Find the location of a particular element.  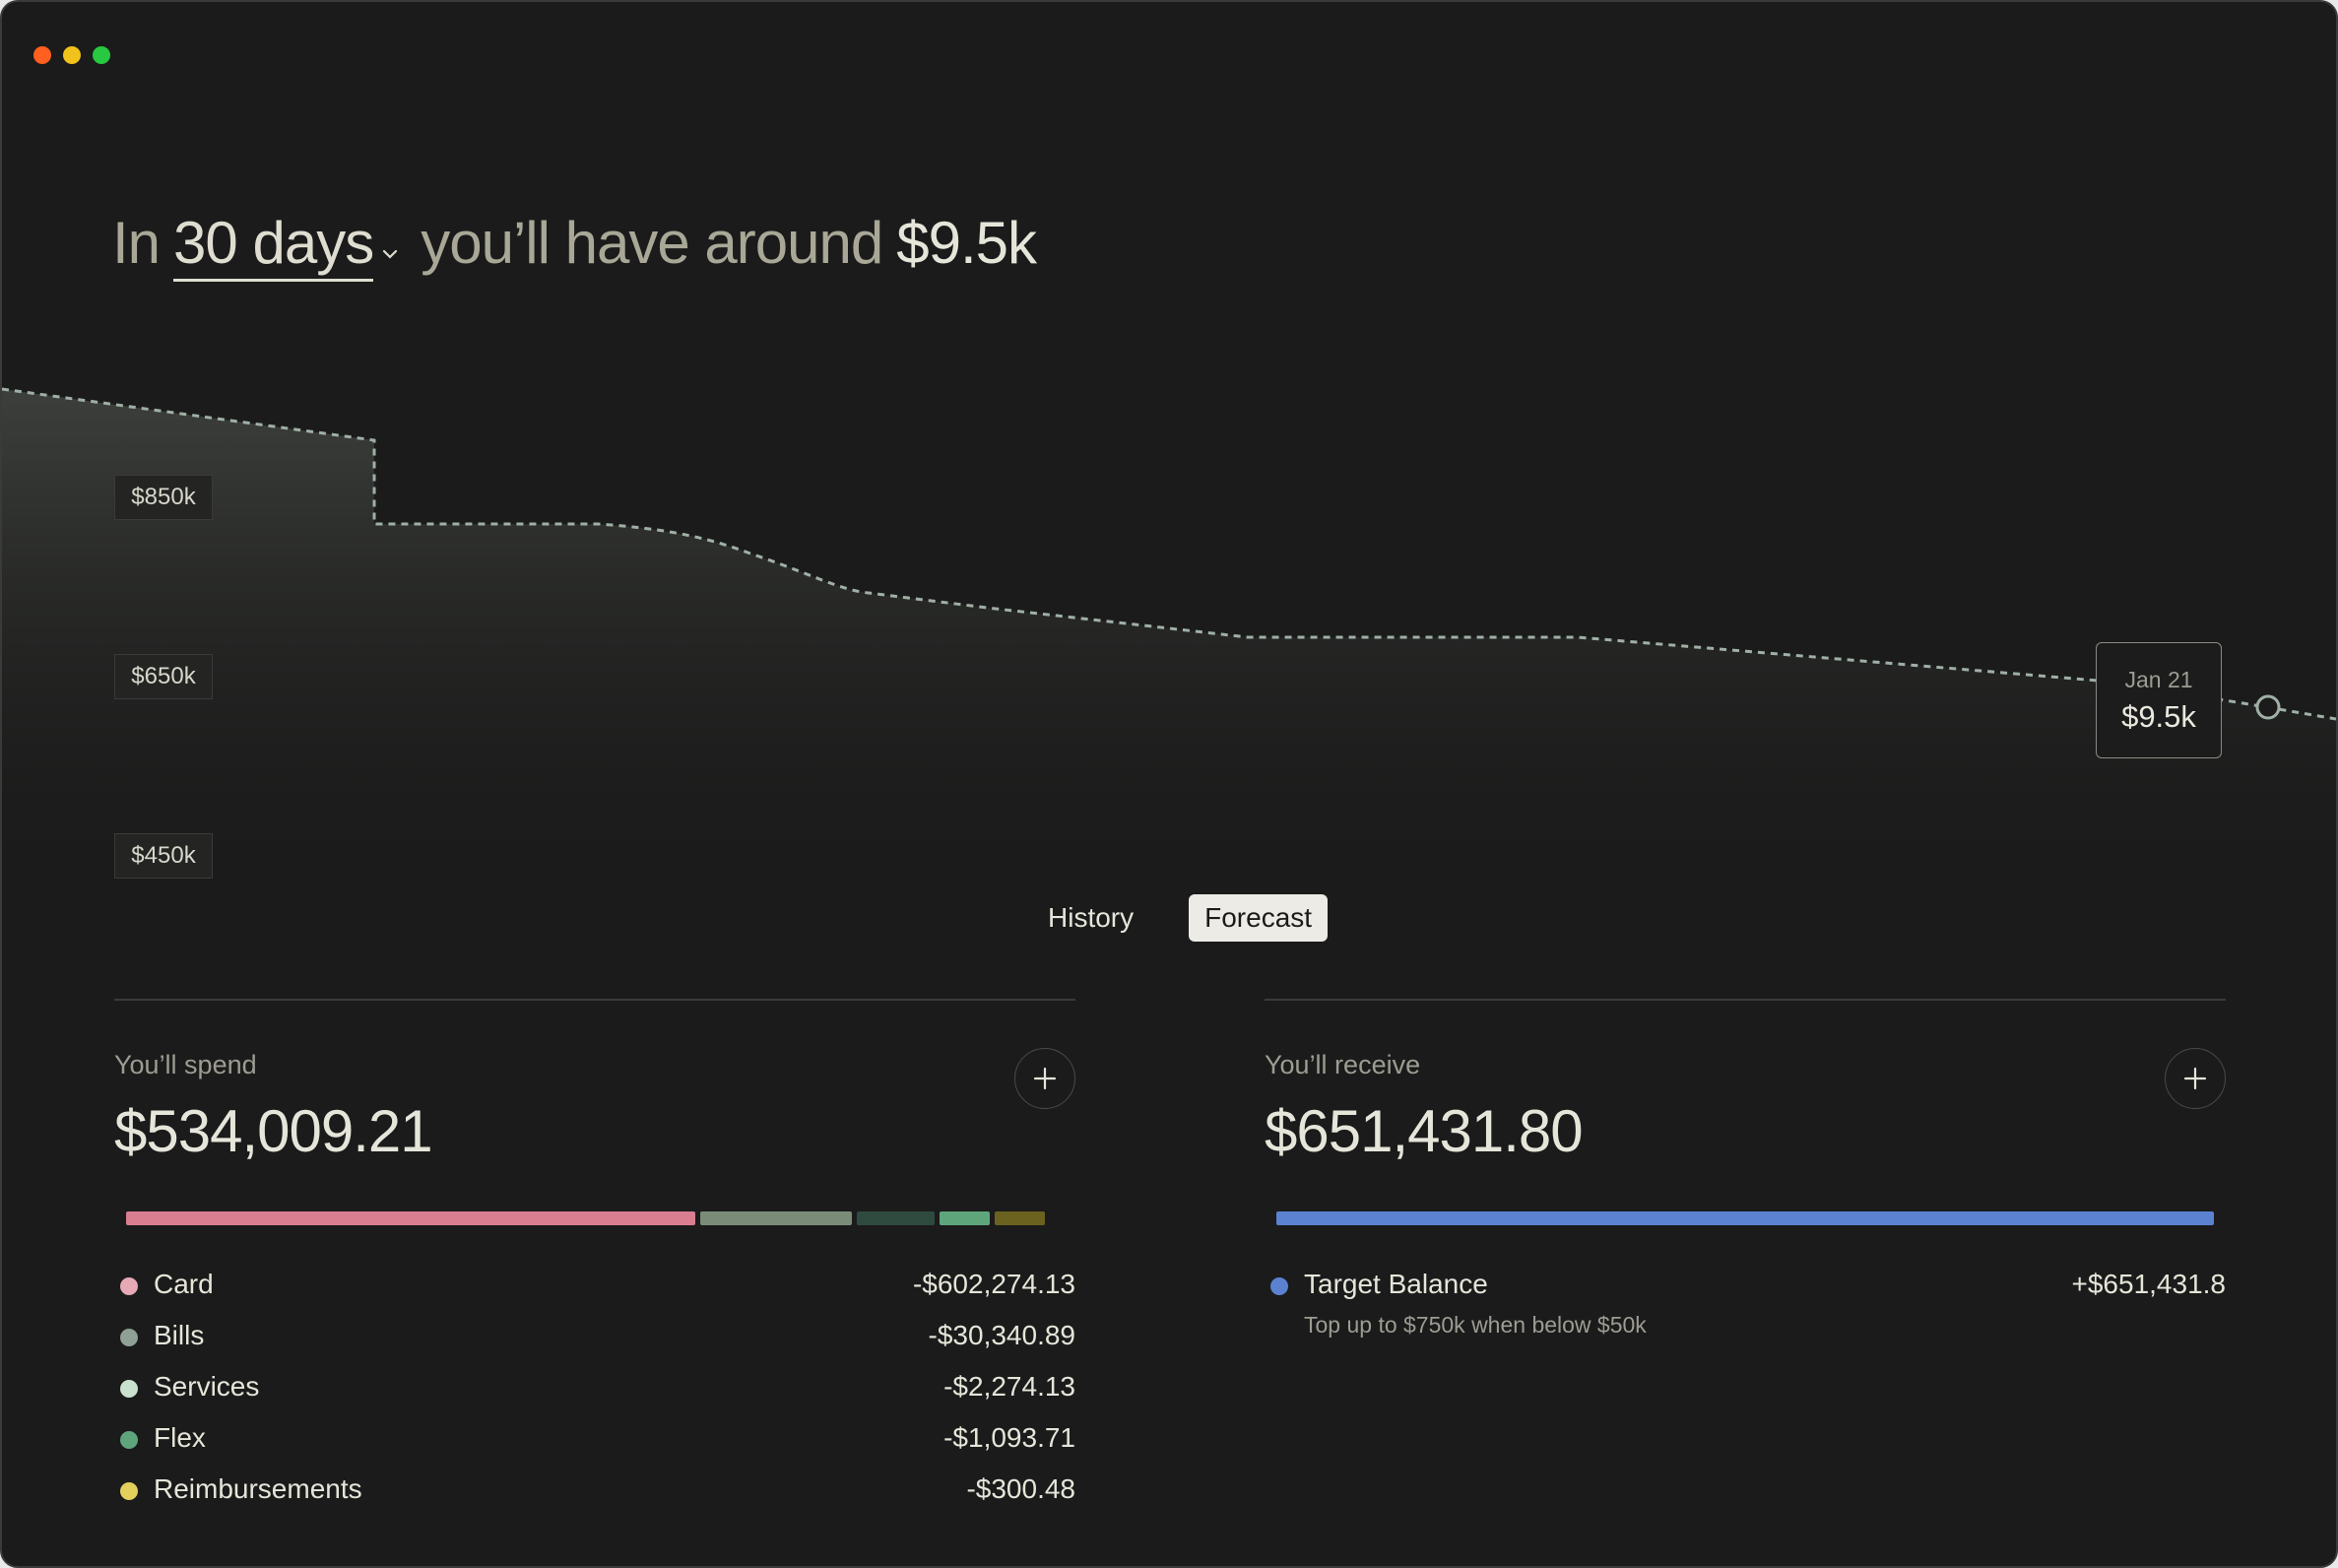

list-item: Card -$602,274.13 is located at coordinates (597, 1294).